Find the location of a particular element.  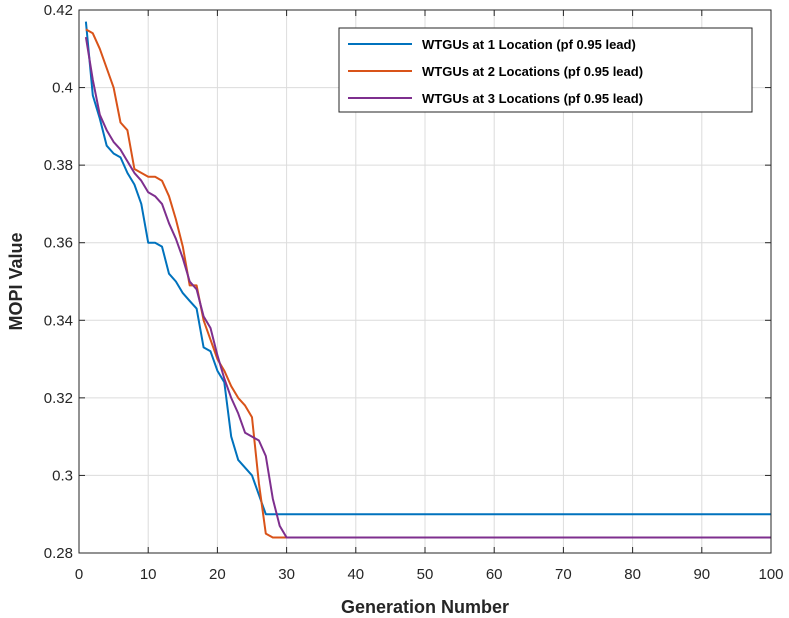

x-tick-label: 100 is located at coordinates (770, 574).